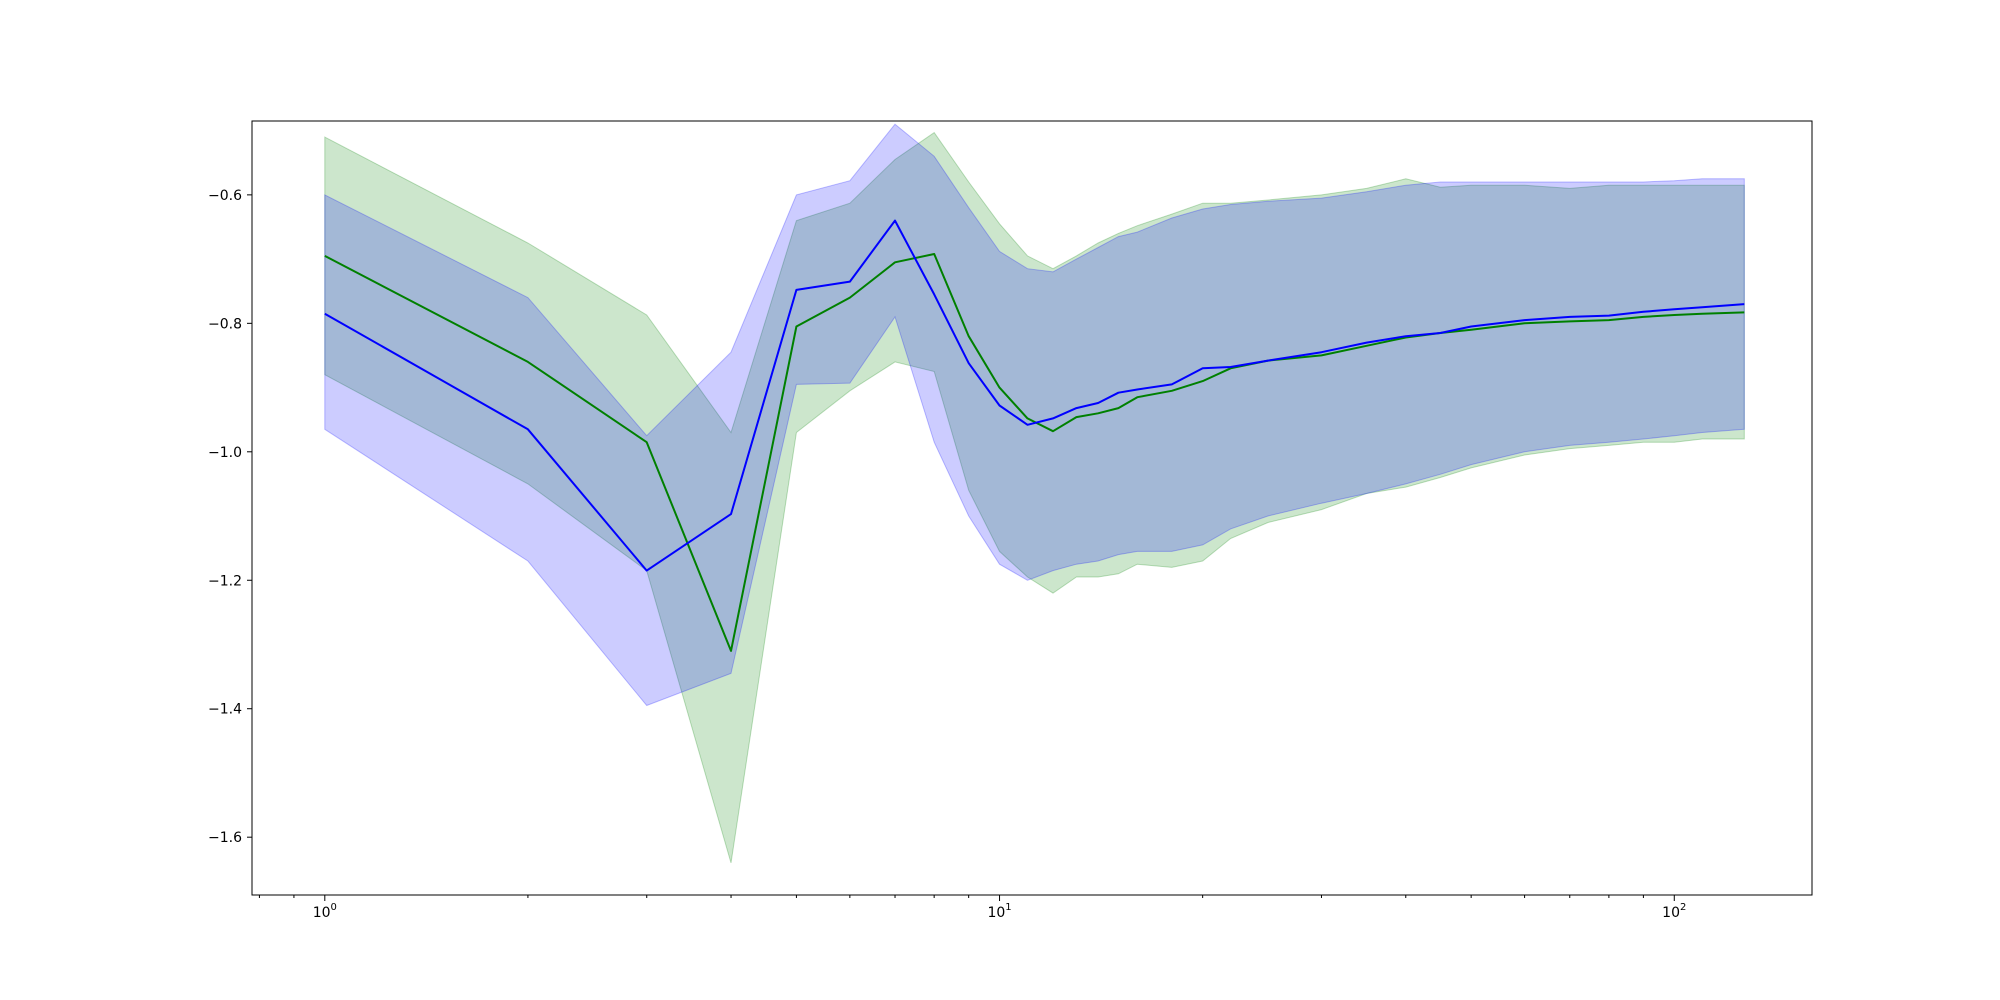 Image resolution: width=2000 pixels, height=1000 pixels. I want to click on x-tick-label: 10², so click(1674, 911).